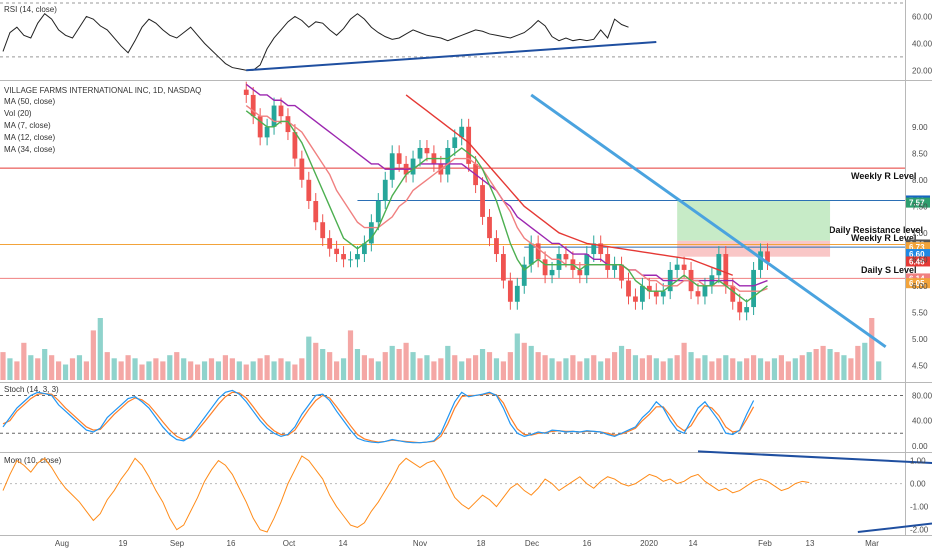  I want to click on ma34-legend: MA (34, close), so click(29, 149).